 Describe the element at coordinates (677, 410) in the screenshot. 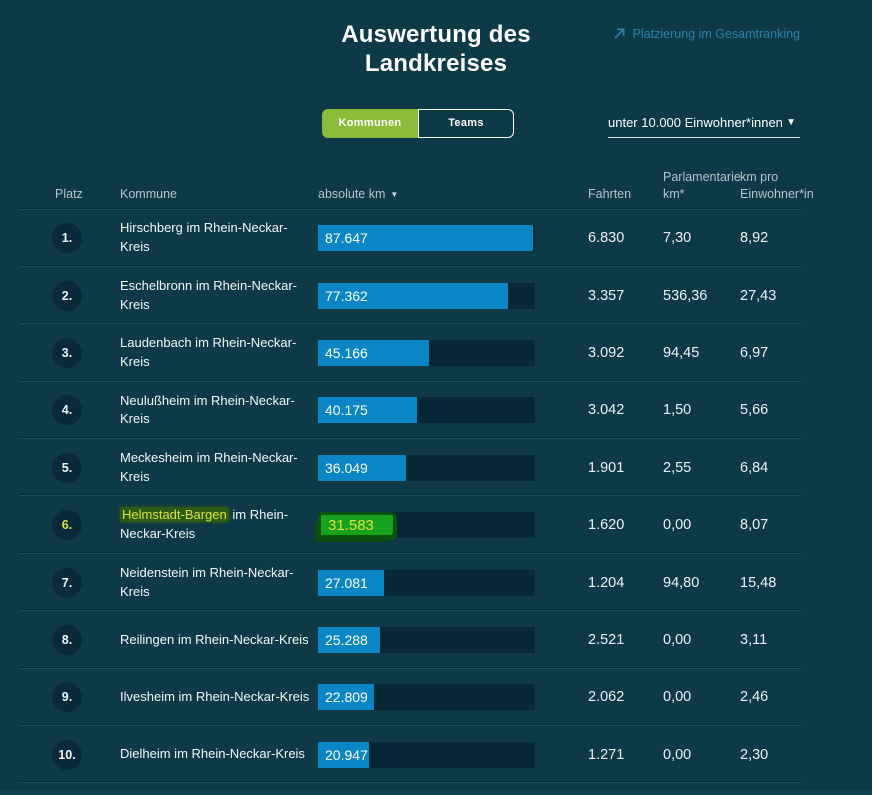

I see `parlamentarier-km-value: 1,50` at that location.